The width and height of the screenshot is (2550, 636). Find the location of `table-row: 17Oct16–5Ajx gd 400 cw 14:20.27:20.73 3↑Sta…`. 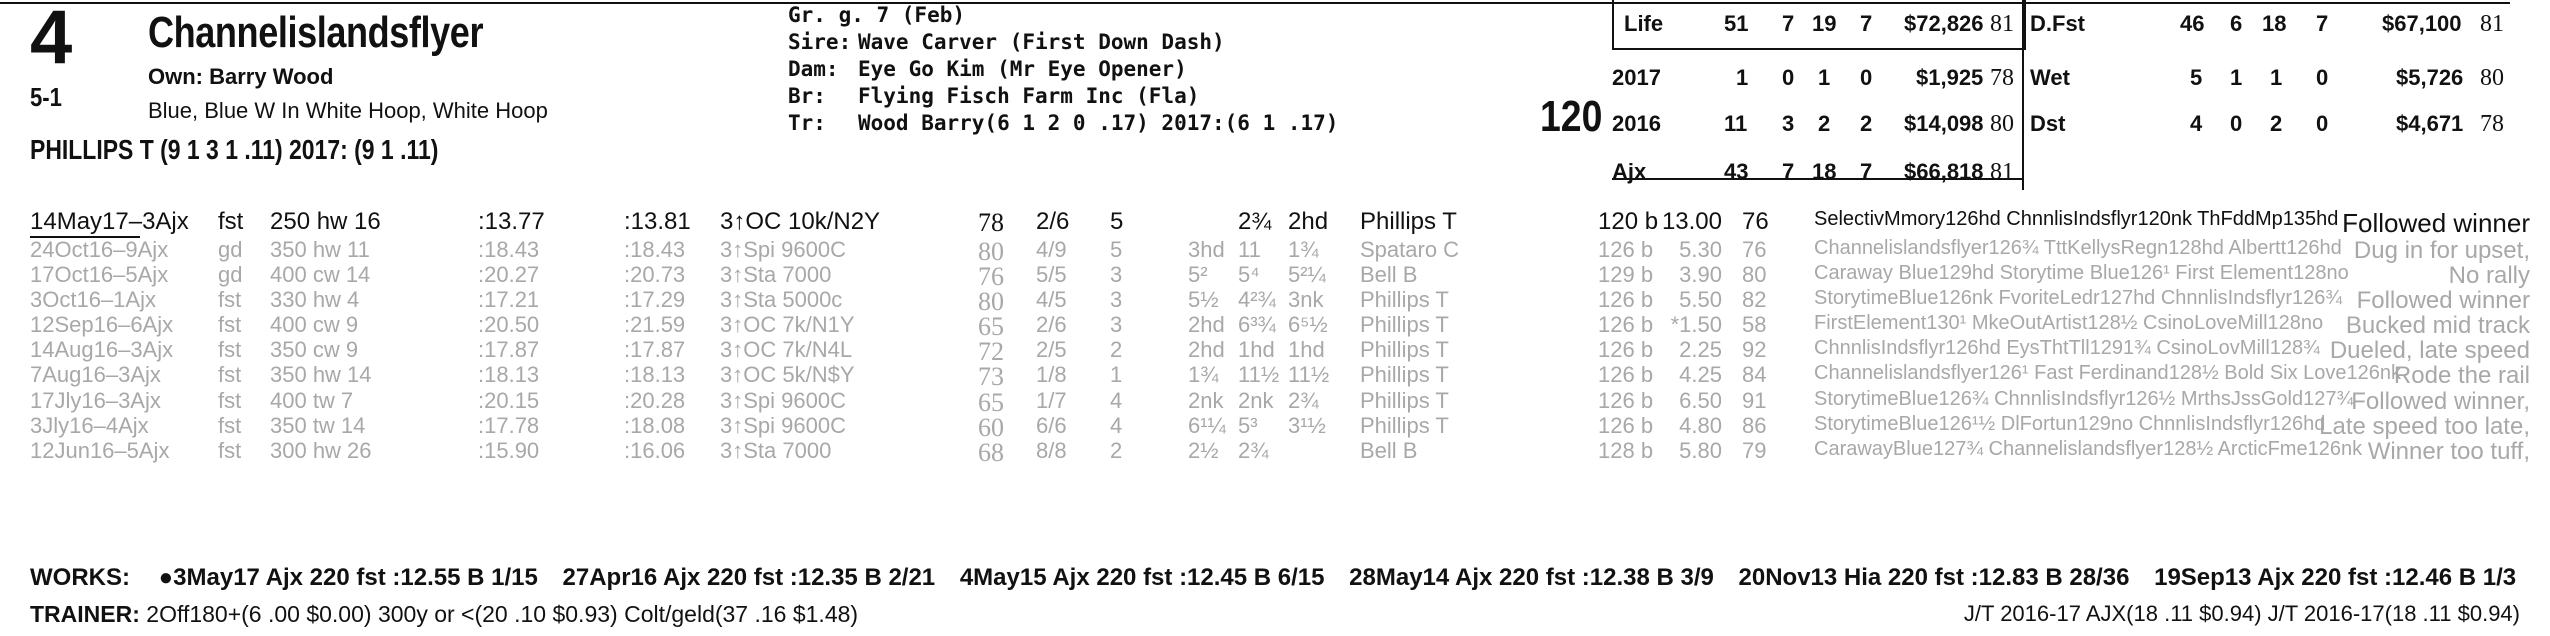

table-row: 17Oct16–5Ajx gd 400 cw 14:20.27:20.73 3↑Sta… is located at coordinates (1280, 277).